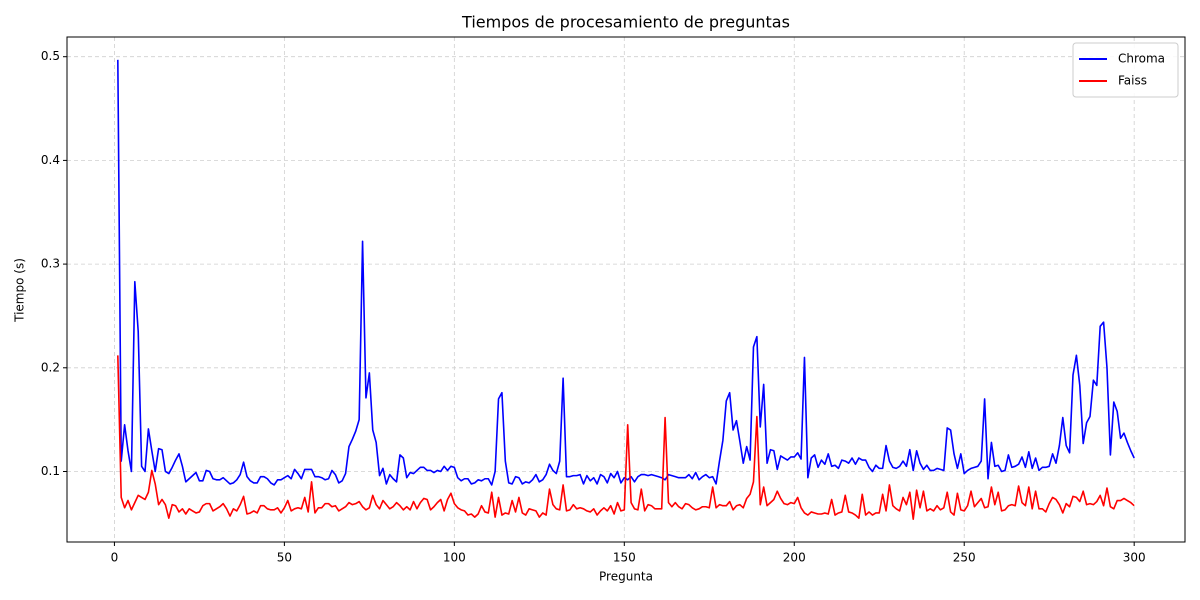  Describe the element at coordinates (626, 577) in the screenshot. I see `x-axis-label: Pregunta` at that location.